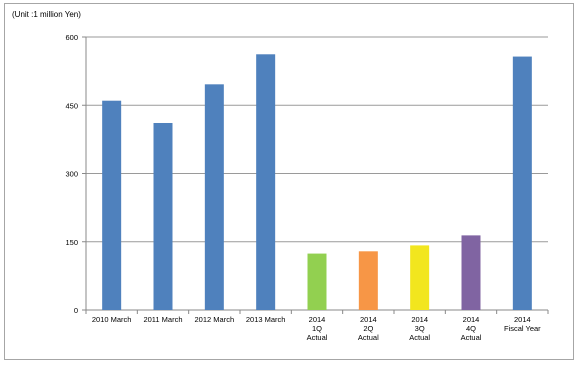  I want to click on x-tick-label: 2014 2Q Actual, so click(368, 328).